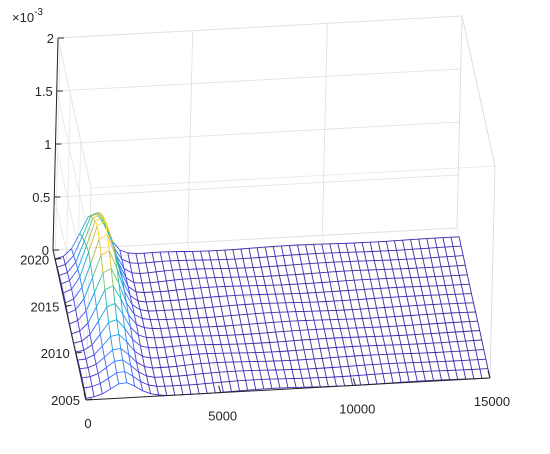  What do you see at coordinates (255, 239) in the screenshot?
I see `grid-line-z` at bounding box center [255, 239].